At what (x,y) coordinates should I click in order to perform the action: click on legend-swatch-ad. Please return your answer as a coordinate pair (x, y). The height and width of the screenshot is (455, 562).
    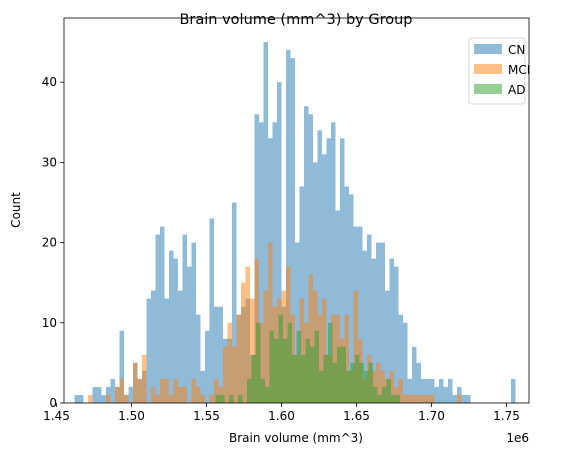
    Looking at the image, I should click on (488, 89).